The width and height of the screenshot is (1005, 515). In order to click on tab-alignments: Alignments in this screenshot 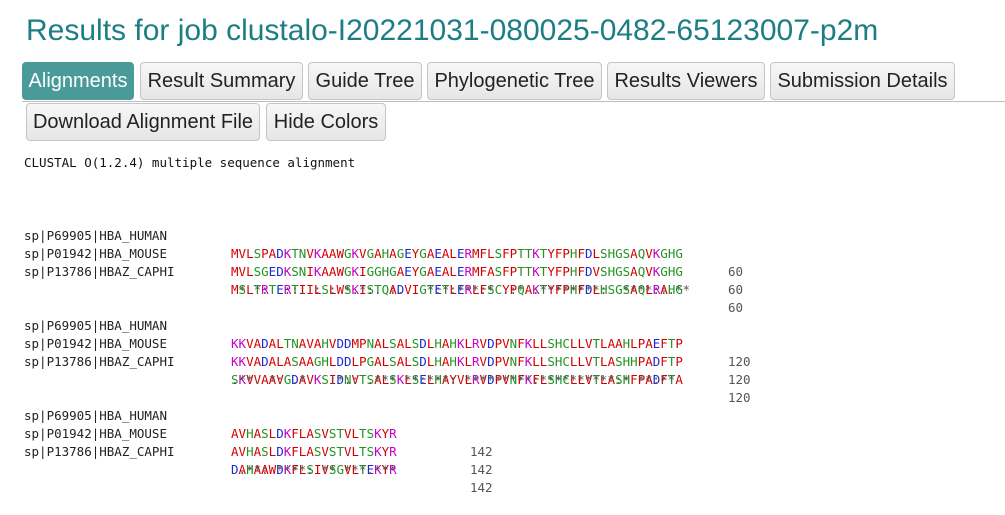, I will do `click(78, 81)`.